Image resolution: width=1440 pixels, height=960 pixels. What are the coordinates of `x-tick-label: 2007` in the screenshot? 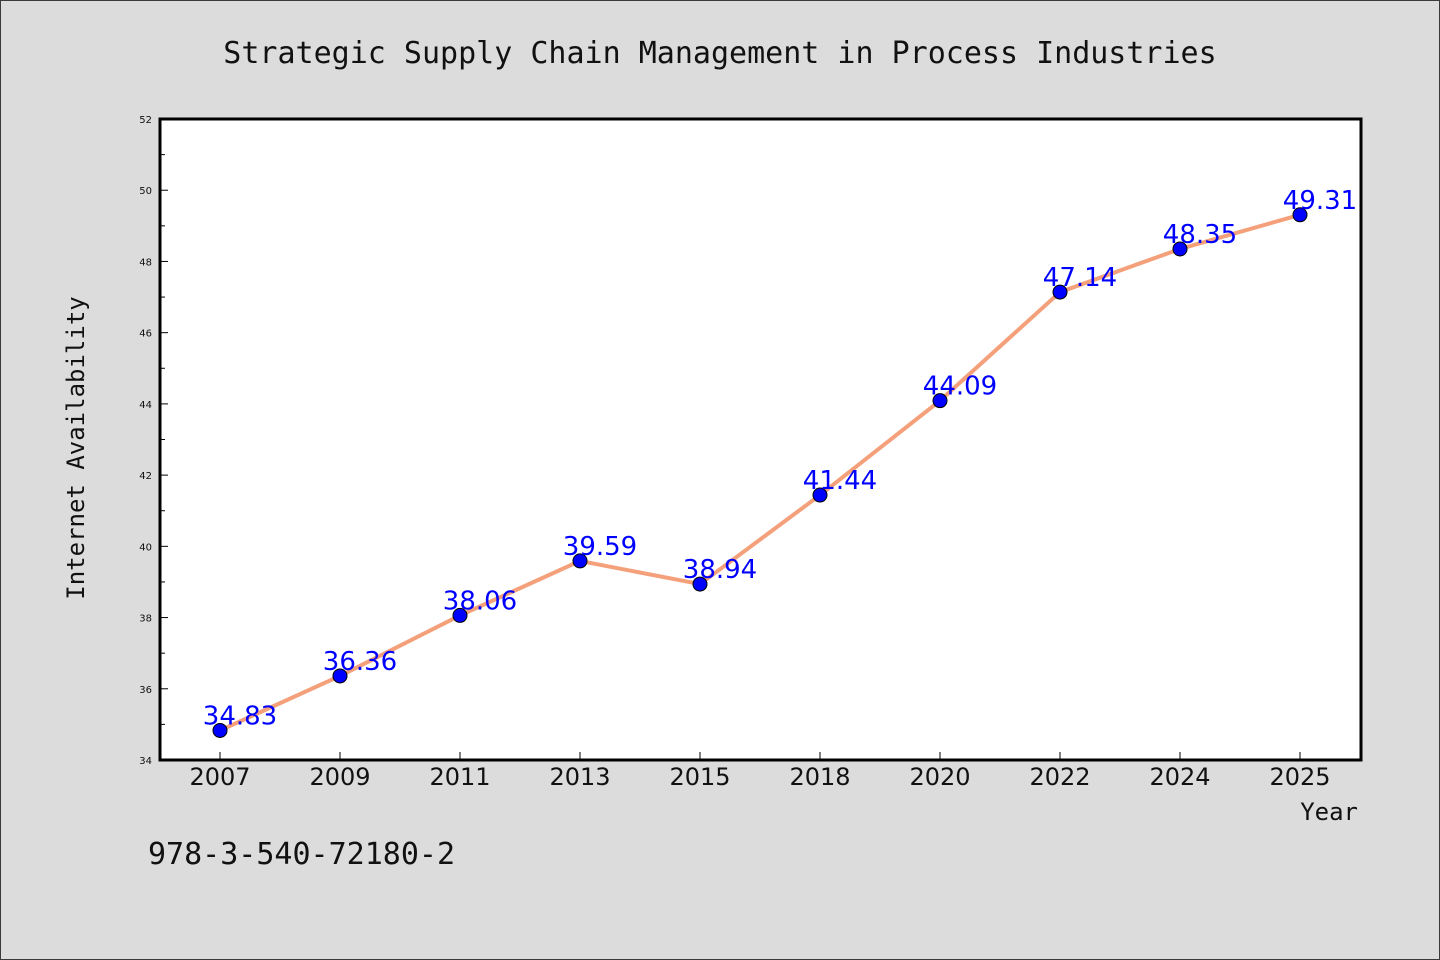 It's located at (219, 777).